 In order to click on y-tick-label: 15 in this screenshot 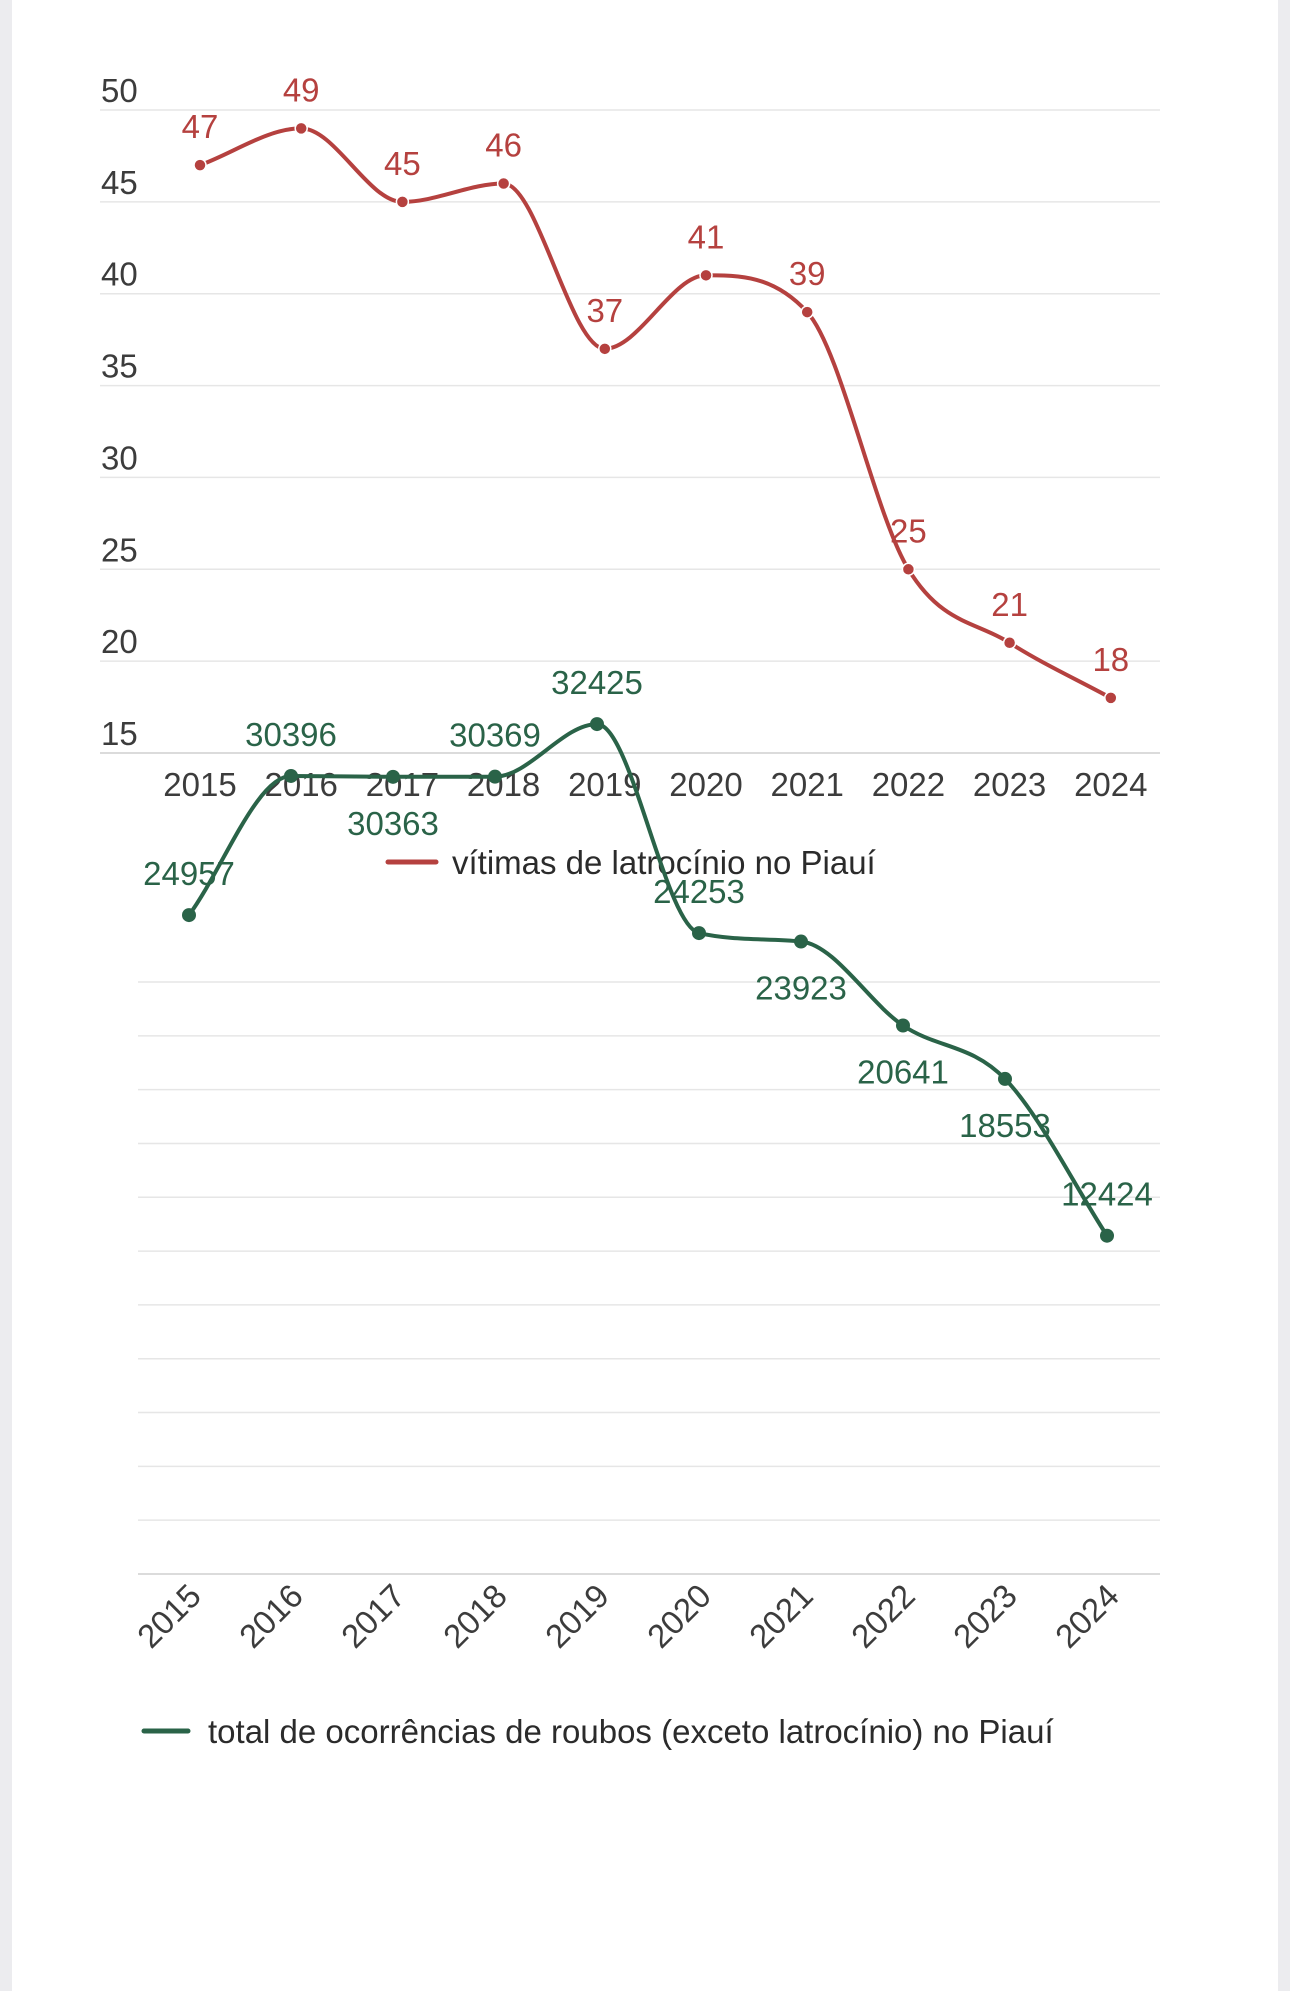, I will do `click(119, 733)`.